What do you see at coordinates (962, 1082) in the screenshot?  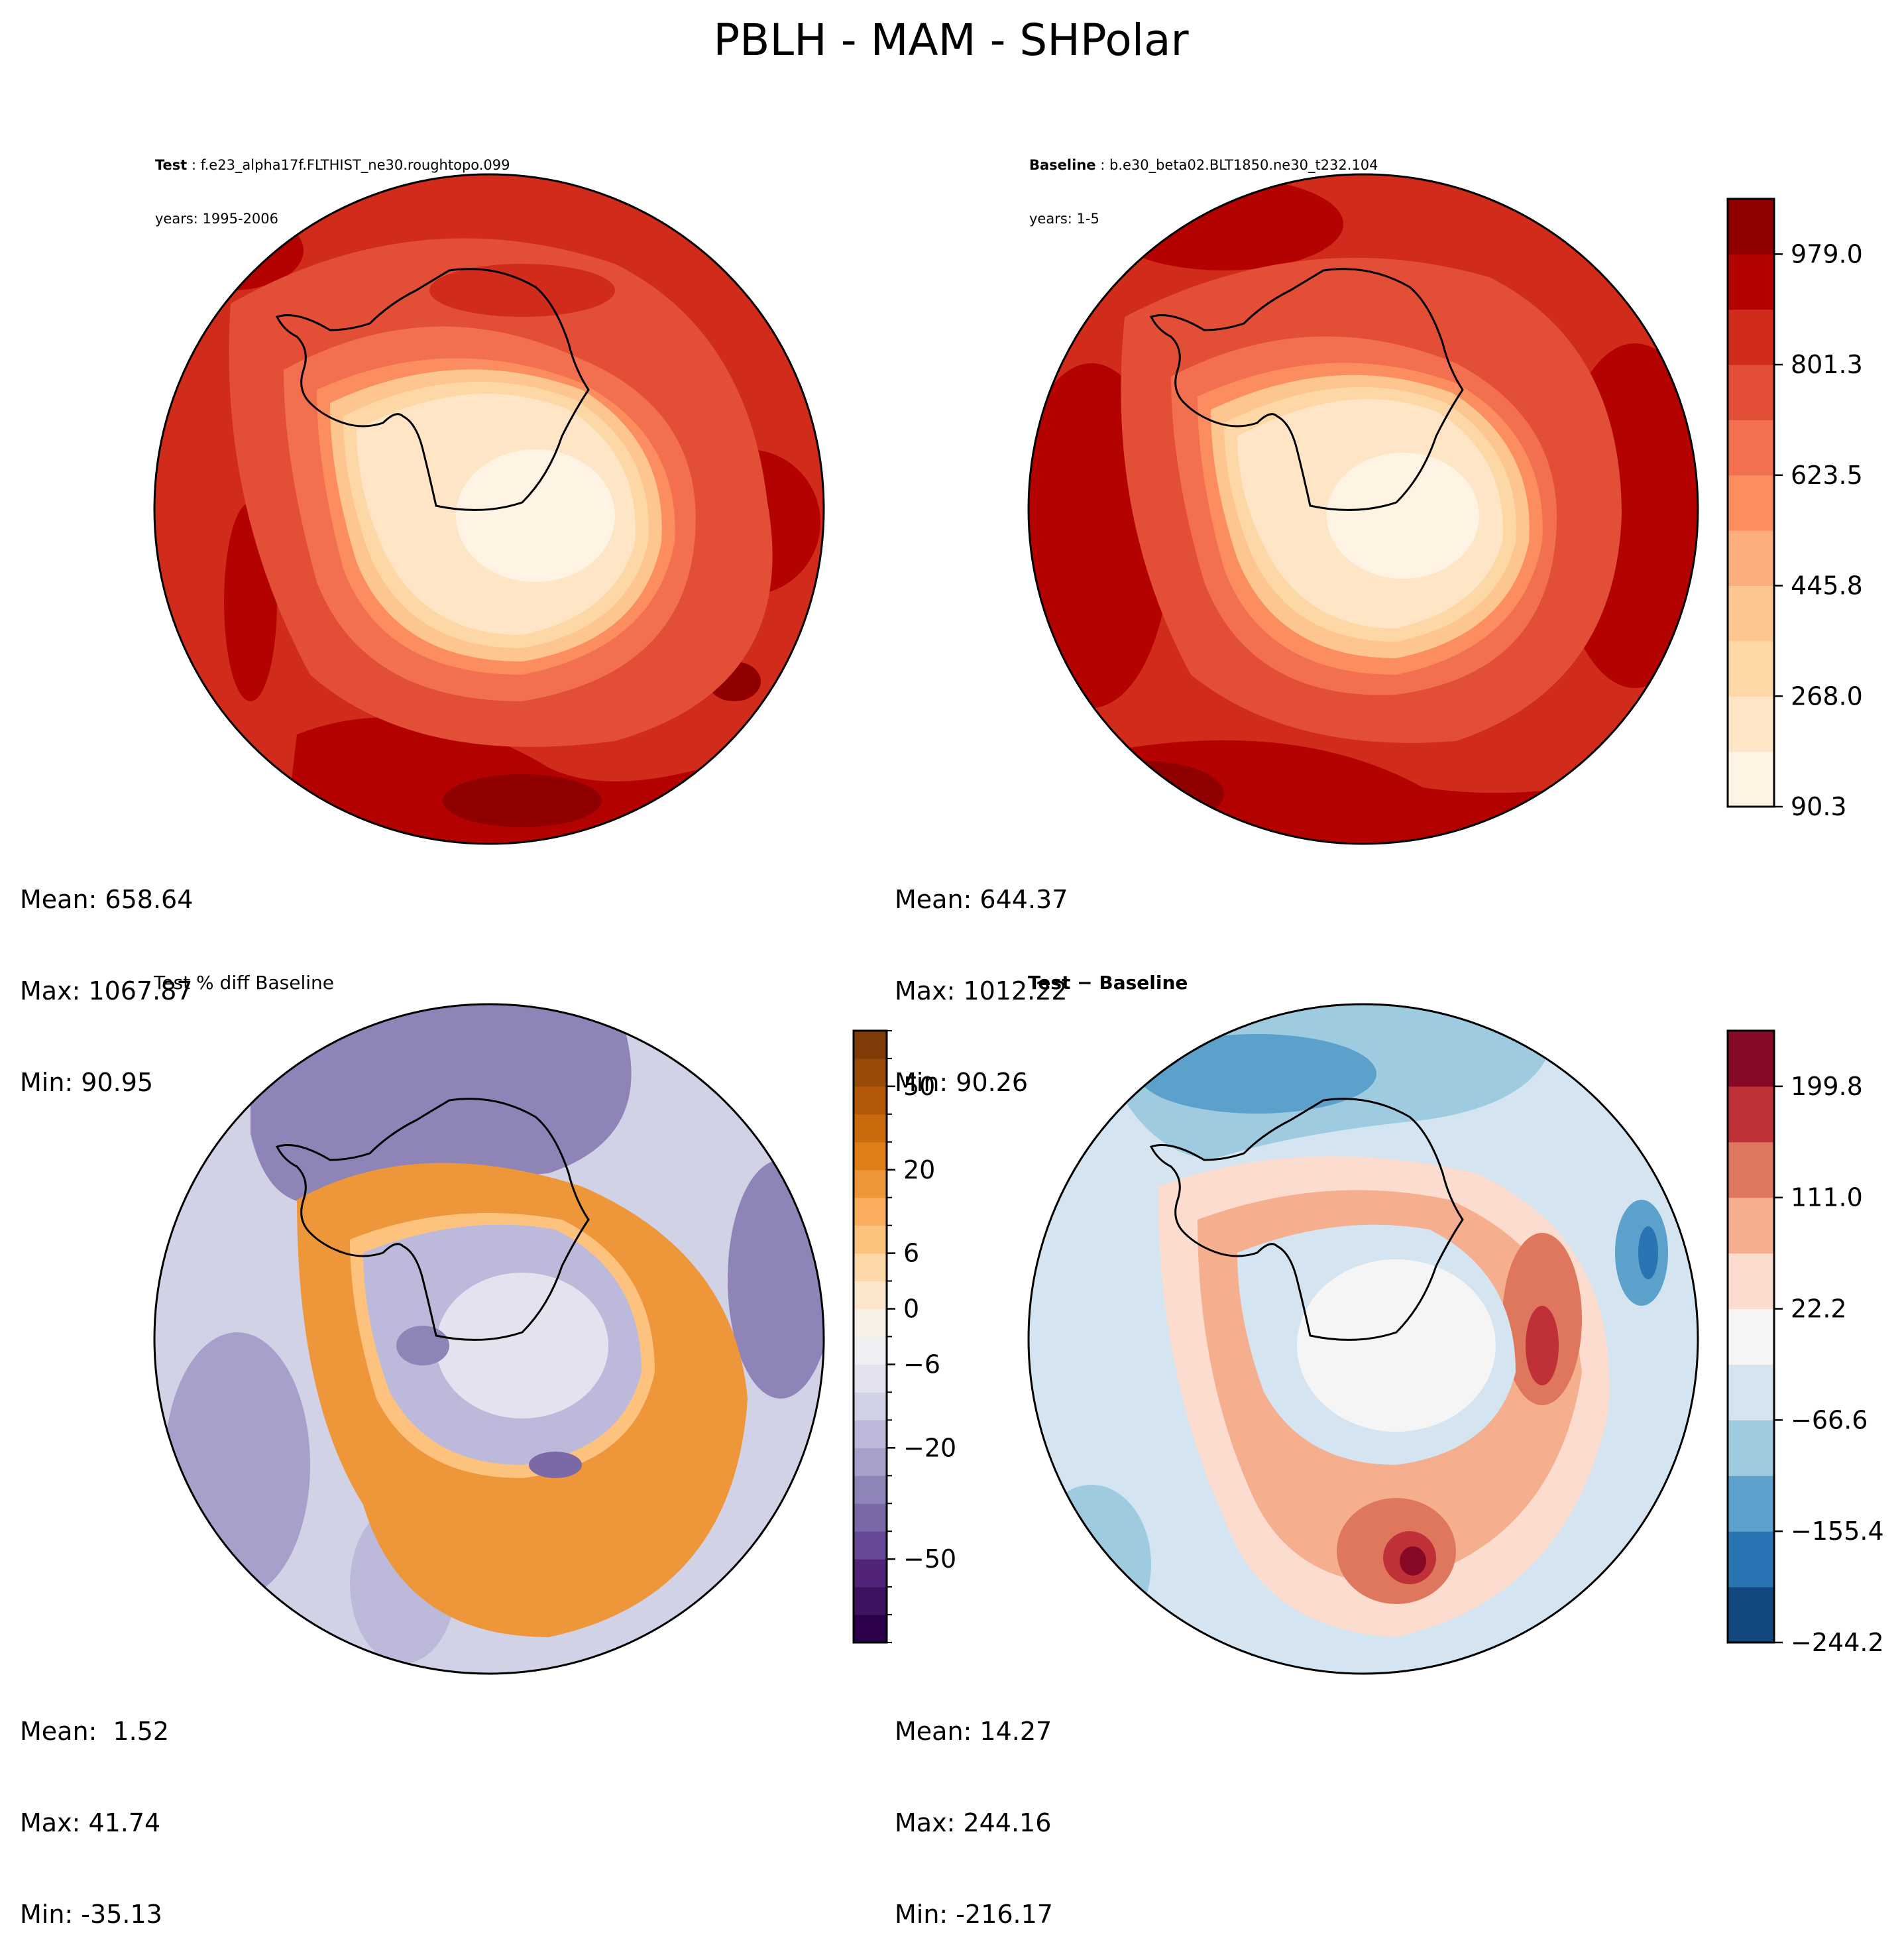 I see `baseline-min: Min: 90.26` at bounding box center [962, 1082].